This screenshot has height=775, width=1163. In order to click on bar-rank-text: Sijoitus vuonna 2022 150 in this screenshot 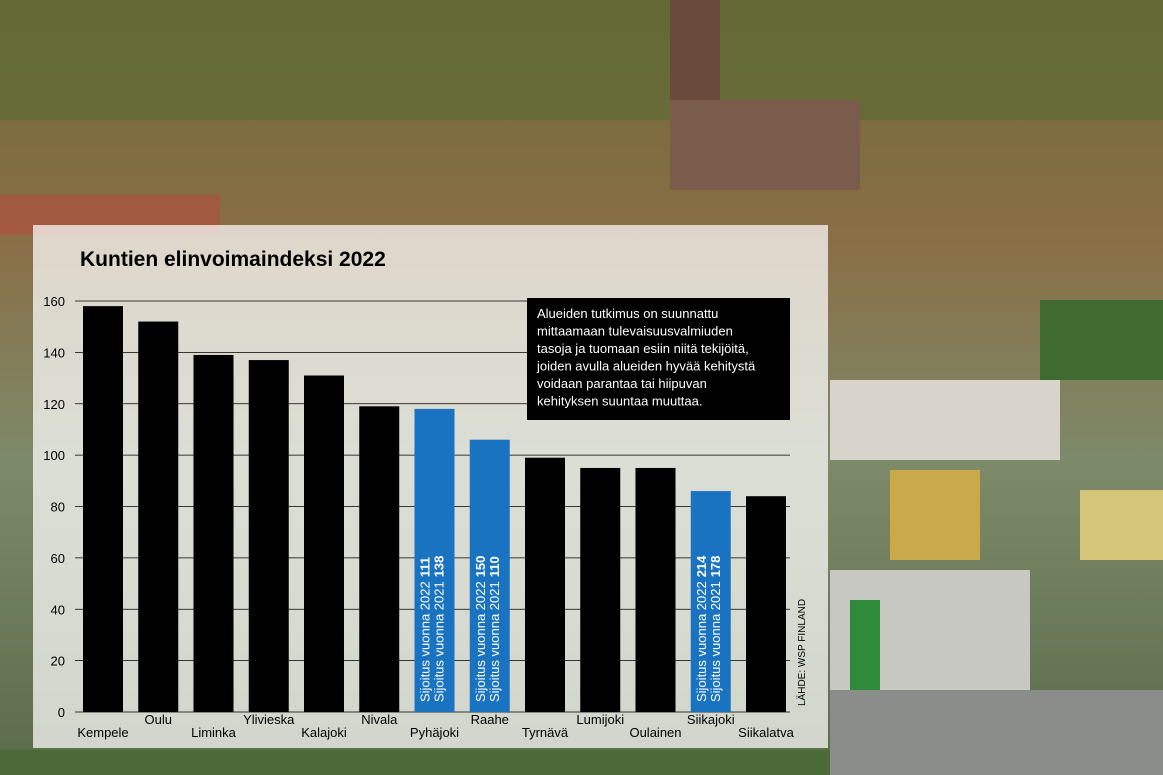, I will do `click(480, 629)`.